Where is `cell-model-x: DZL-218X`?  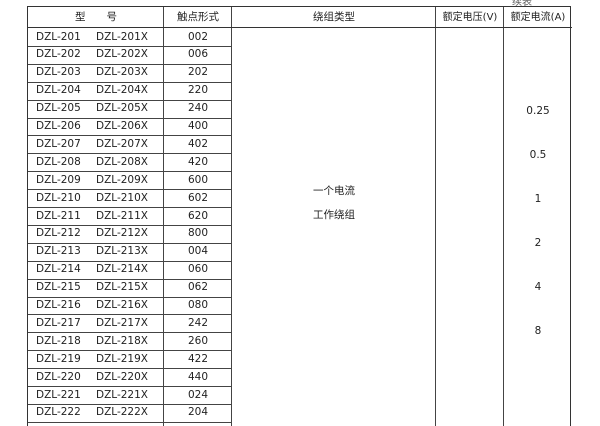
cell-model-x: DZL-218X is located at coordinates (122, 340).